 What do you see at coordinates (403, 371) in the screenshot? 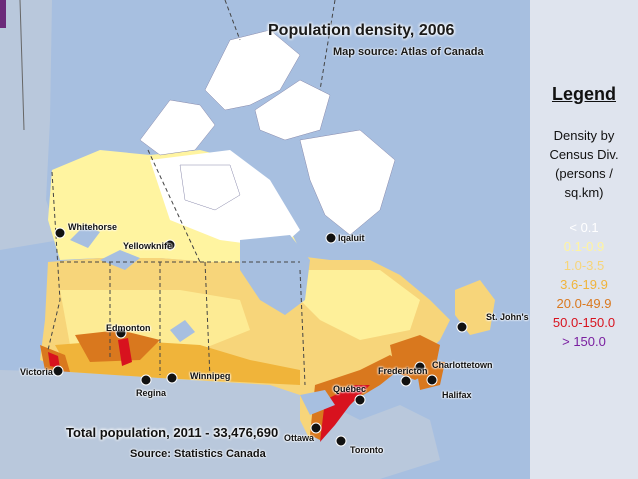
I see `city-label-fredericton: Fredericton` at bounding box center [403, 371].